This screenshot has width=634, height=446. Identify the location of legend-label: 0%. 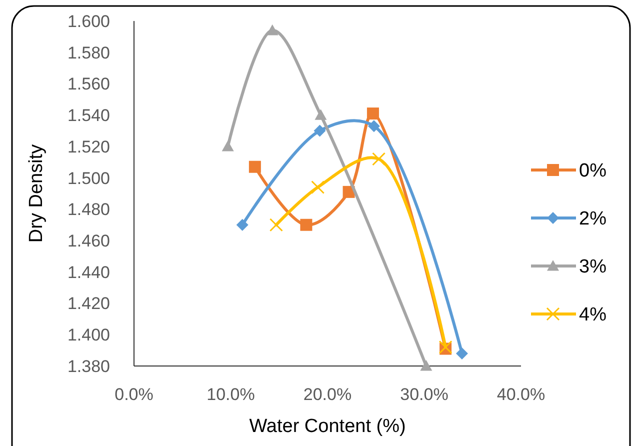
(593, 171).